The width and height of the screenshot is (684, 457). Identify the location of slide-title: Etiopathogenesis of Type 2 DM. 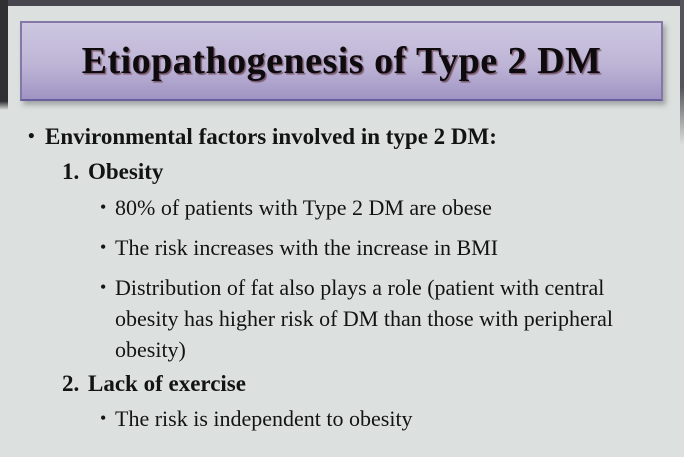
(341, 61).